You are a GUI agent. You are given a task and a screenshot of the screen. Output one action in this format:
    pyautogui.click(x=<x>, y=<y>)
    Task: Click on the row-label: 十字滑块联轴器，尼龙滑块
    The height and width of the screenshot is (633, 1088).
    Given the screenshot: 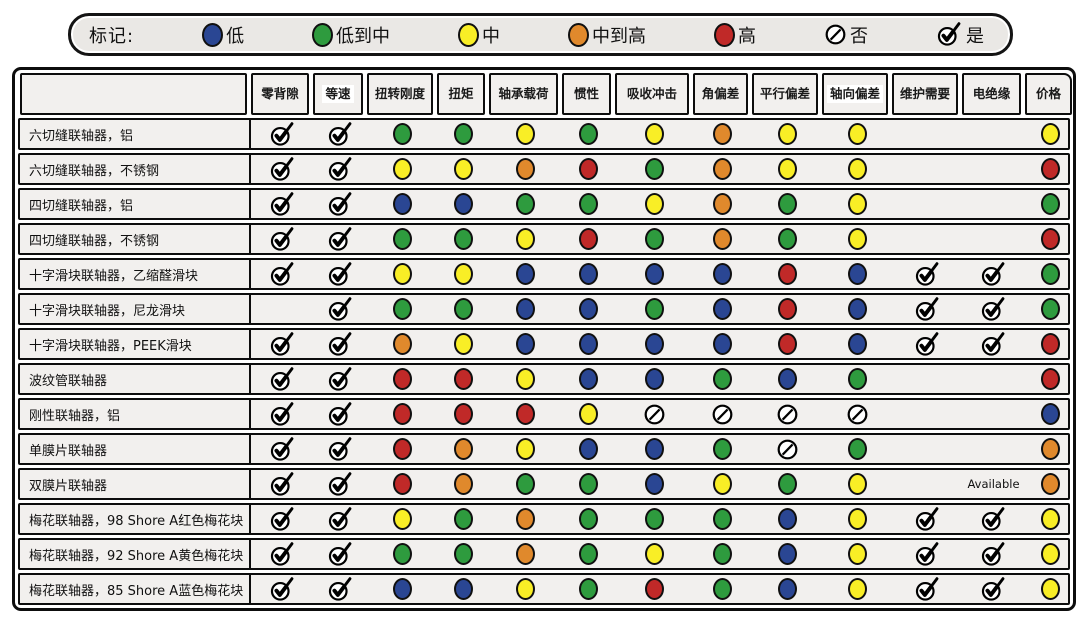 What is the action you would take?
    pyautogui.click(x=135, y=309)
    